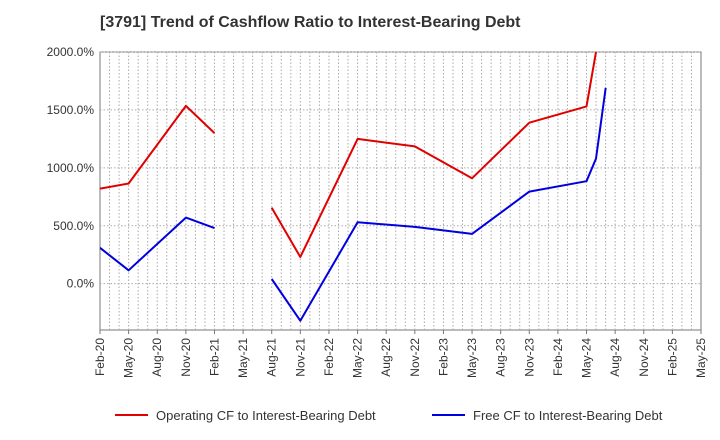 This screenshot has height=440, width=720. What do you see at coordinates (81, 284) in the screenshot?
I see `y-tick-label: 0.0%` at bounding box center [81, 284].